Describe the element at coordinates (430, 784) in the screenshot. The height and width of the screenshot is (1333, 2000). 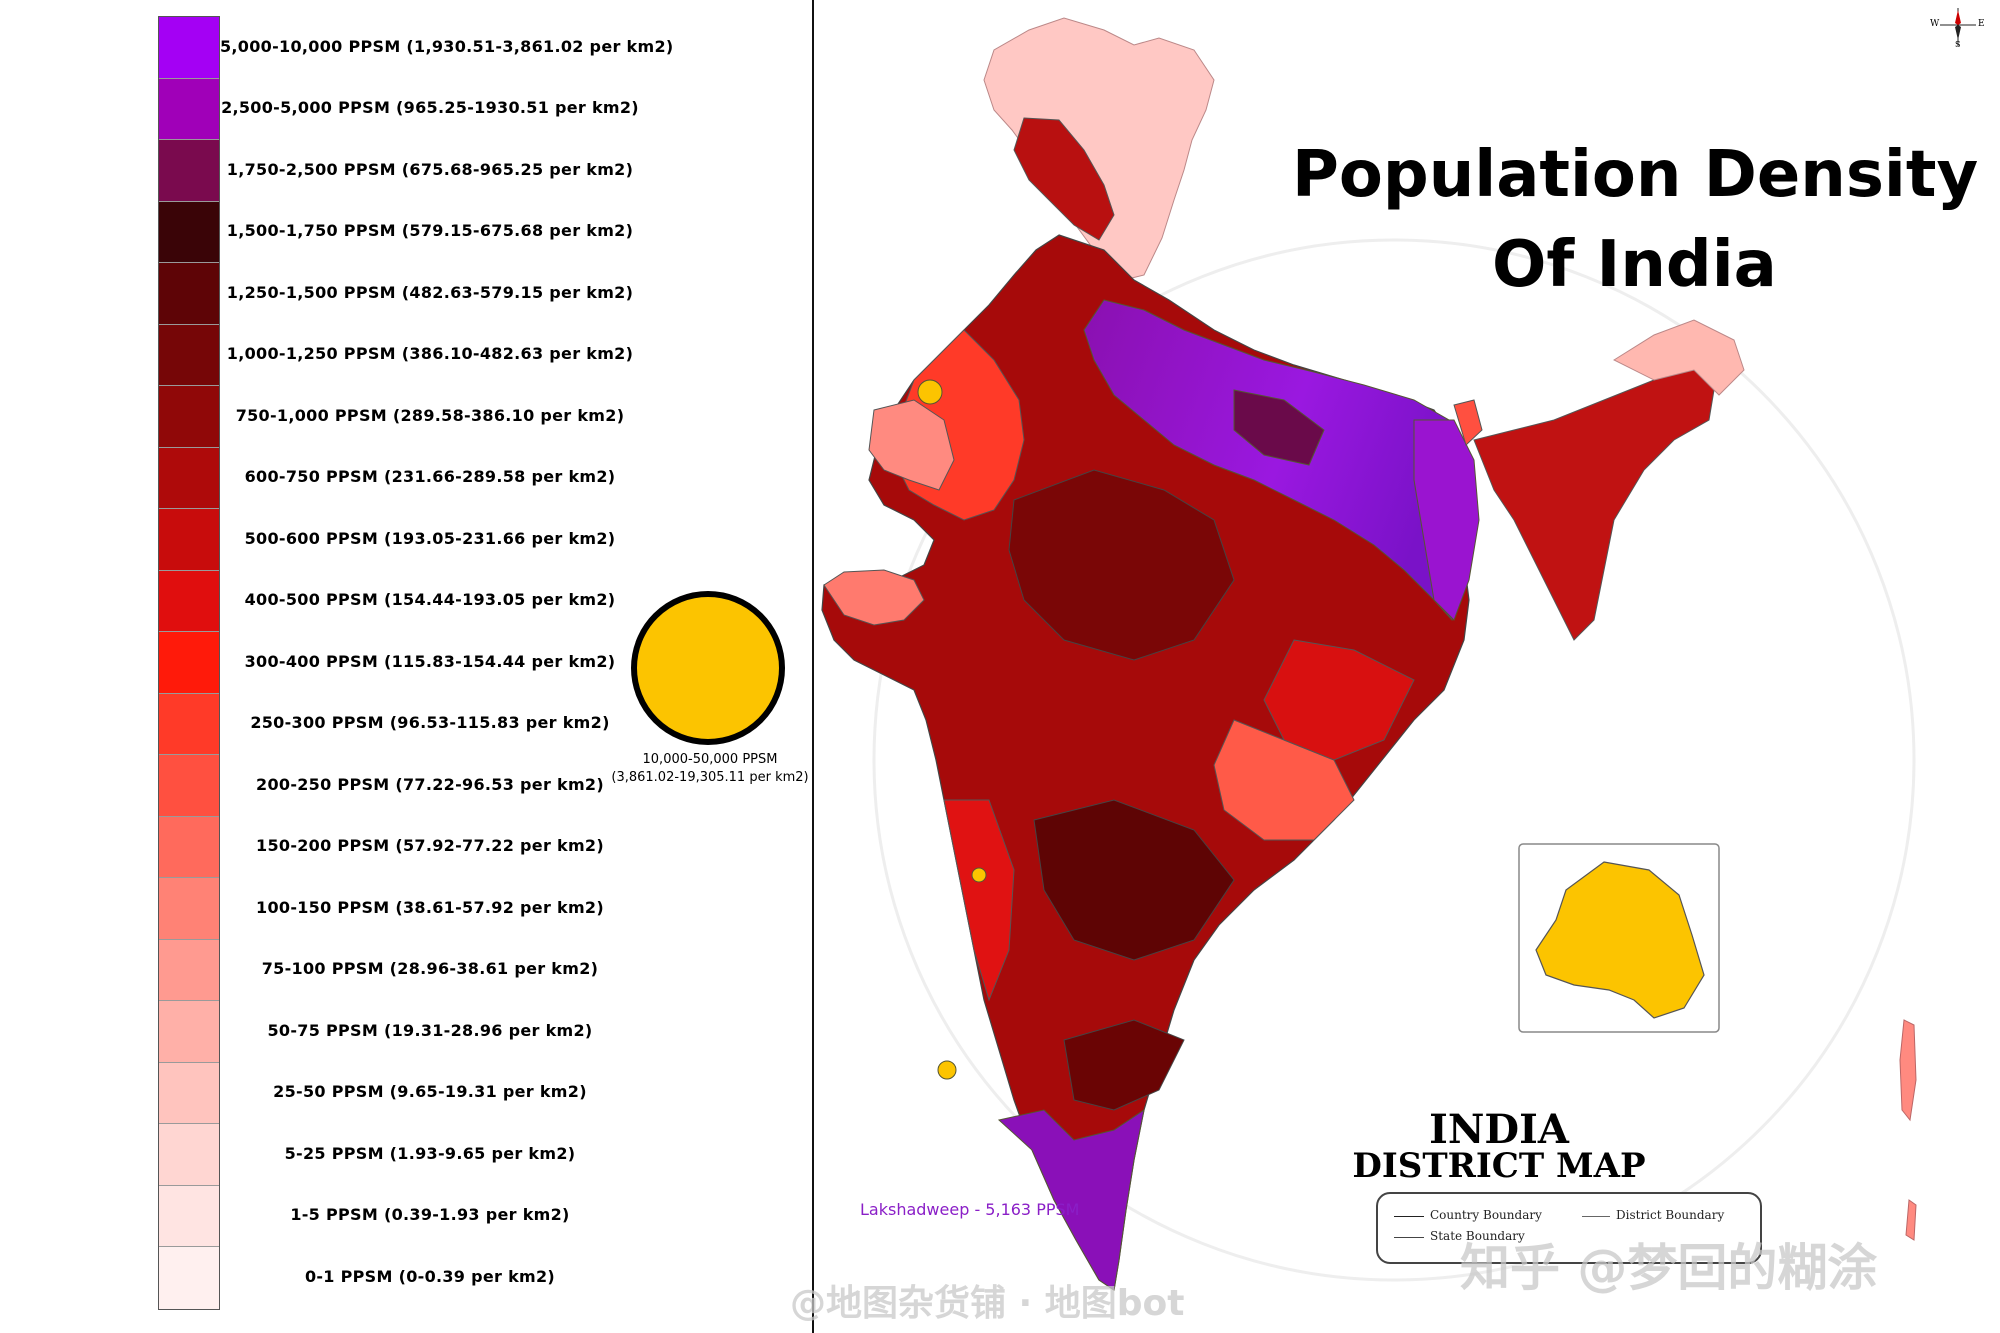
I see `legend-label: 200-250 PPSM (77.22-96.53 per km2)` at that location.